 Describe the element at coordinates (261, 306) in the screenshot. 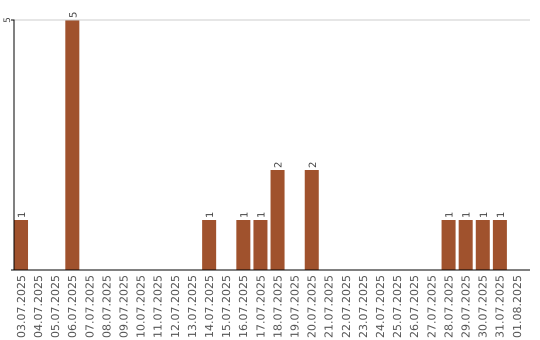

I see `x-tick-label: 17.07.2025` at that location.